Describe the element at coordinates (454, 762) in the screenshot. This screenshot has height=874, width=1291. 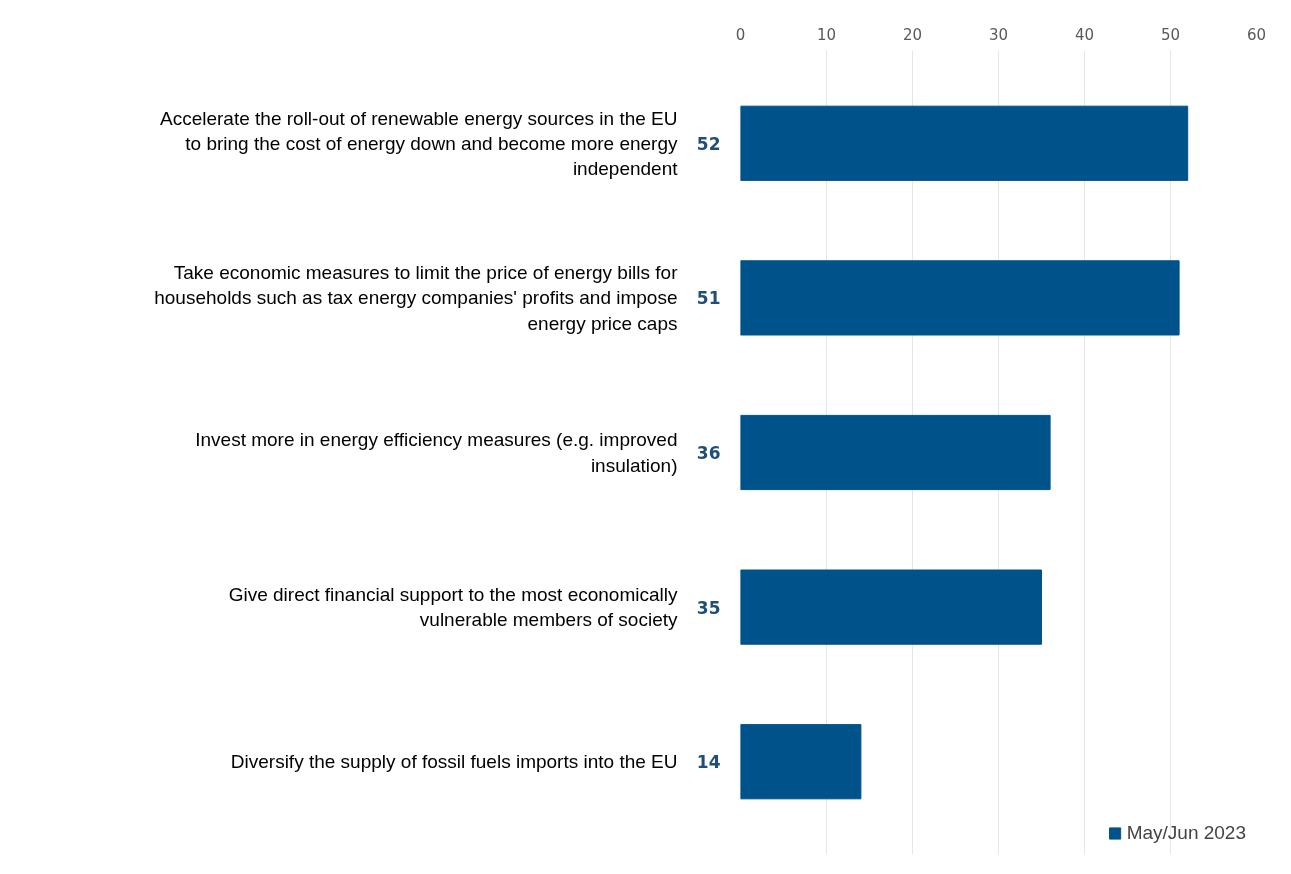
I see `y-tick-label: Diversify the supply of fossil fuels imports into the EU` at that location.